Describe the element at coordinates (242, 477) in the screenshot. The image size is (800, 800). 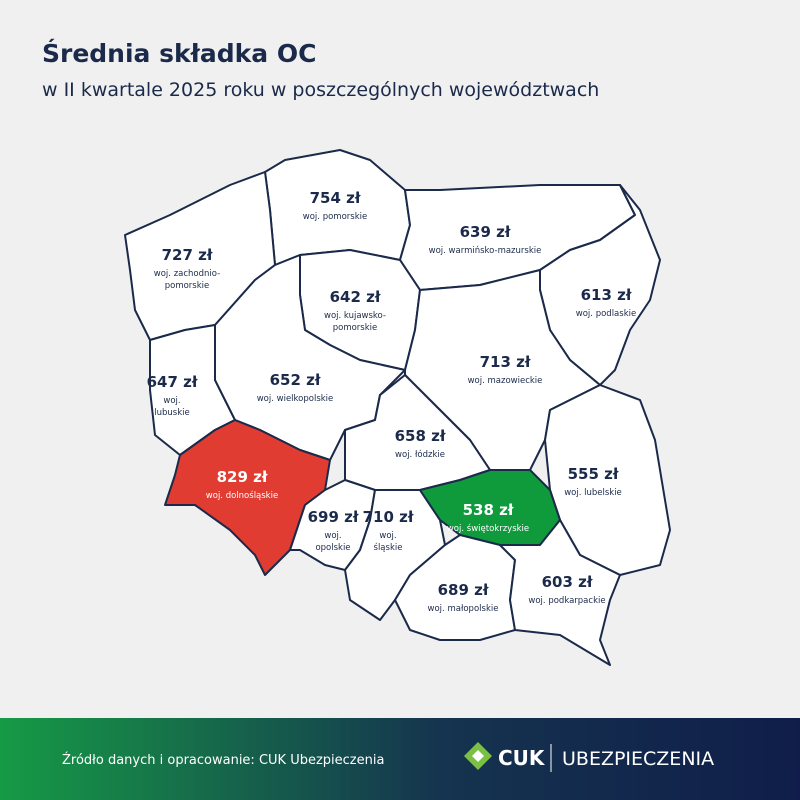
I see `region-value: 829 zł` at that location.